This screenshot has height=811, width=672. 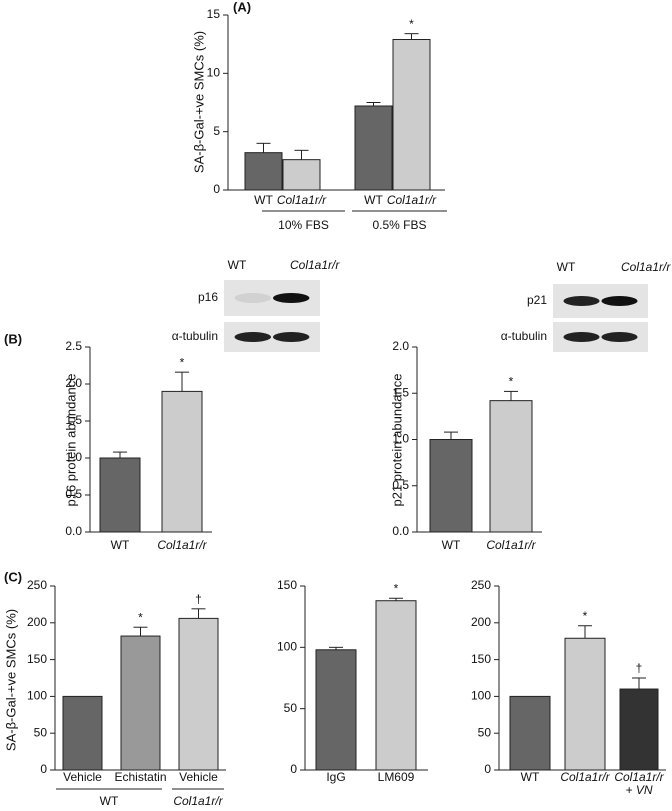 What do you see at coordinates (109, 801) in the screenshot?
I see `group-label: WT` at bounding box center [109, 801].